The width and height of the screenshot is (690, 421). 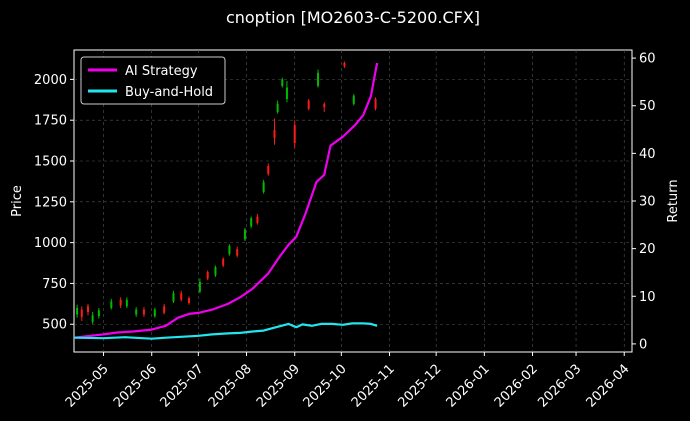 I want to click on x-tick-label: 2025-06, so click(x=135, y=386).